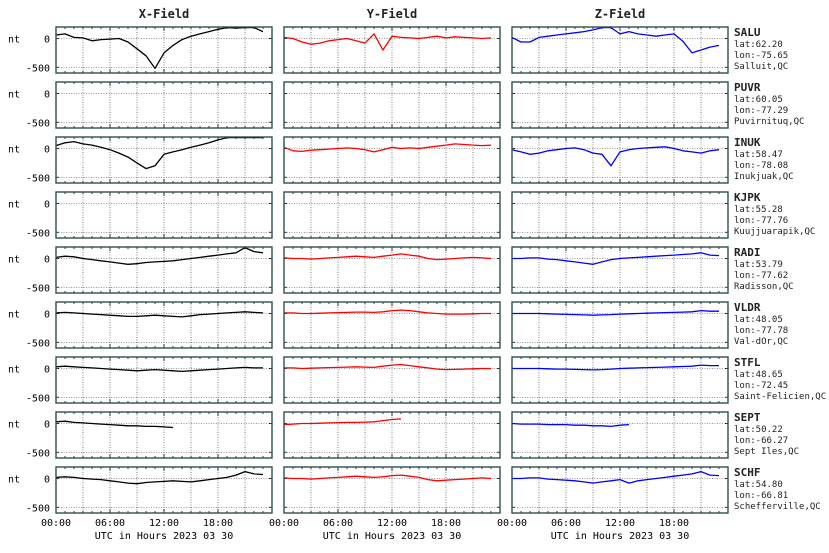 This screenshot has height=553, width=829. Describe the element at coordinates (761, 221) in the screenshot. I see `station-lon: lon:-77.76` at that location.